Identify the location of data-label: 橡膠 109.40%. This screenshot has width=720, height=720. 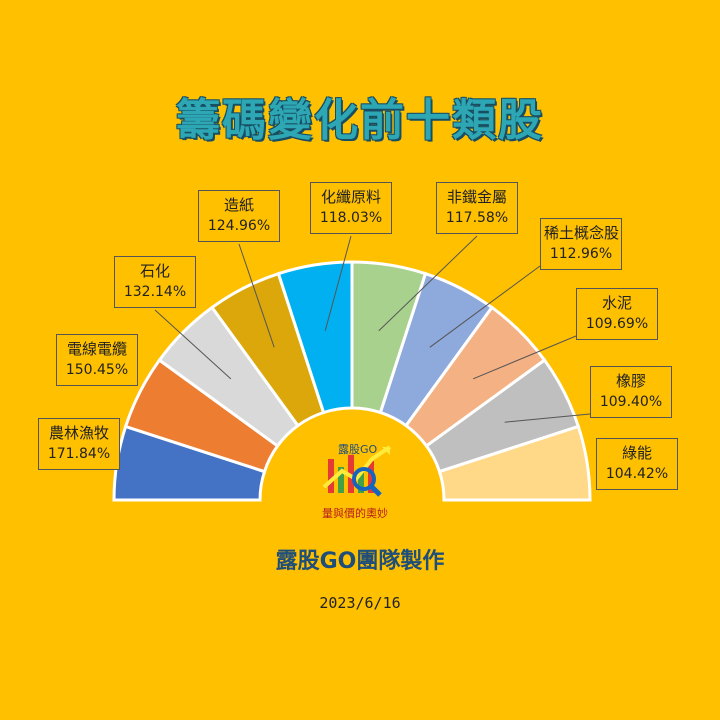
(631, 392).